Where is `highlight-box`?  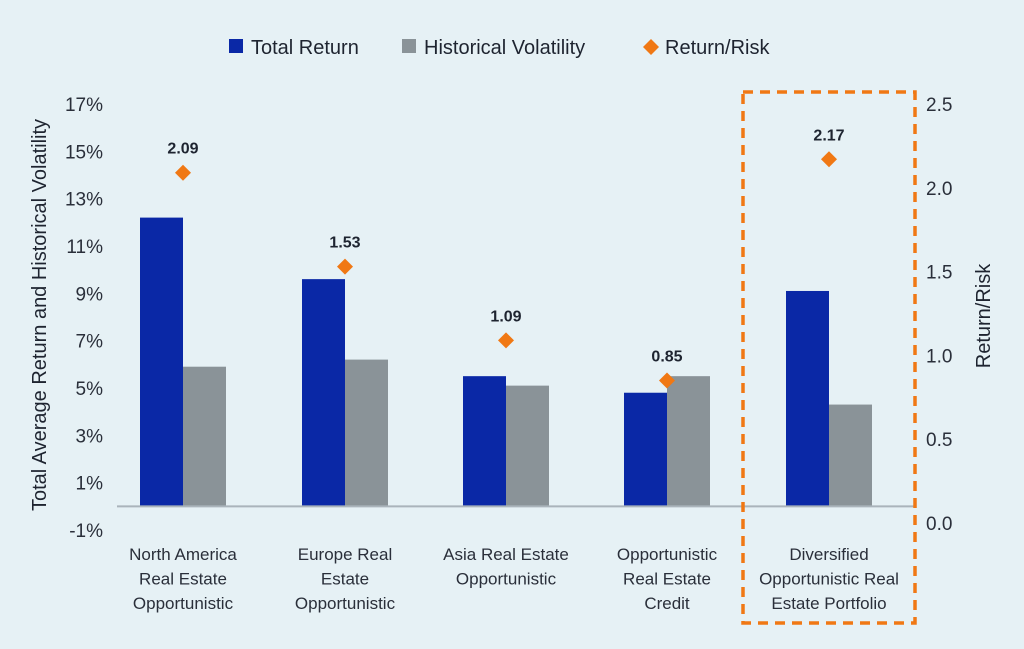
highlight-box is located at coordinates (829, 357).